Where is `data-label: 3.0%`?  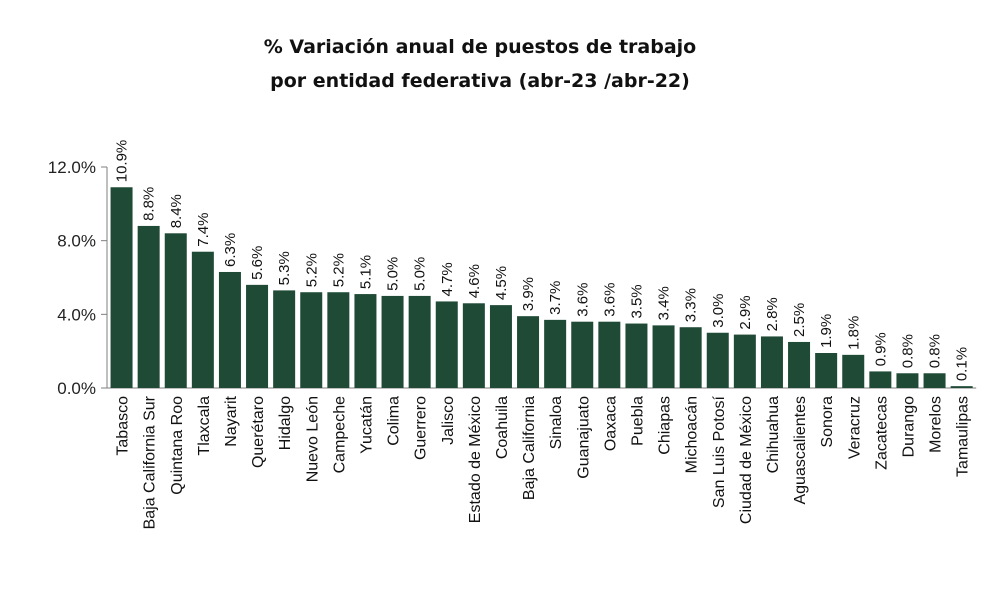
data-label: 3.0% is located at coordinates (718, 311).